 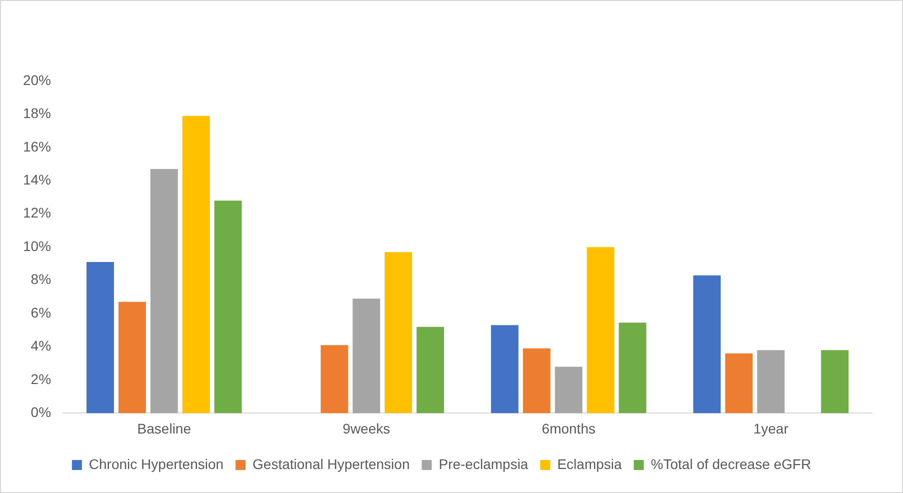 I want to click on legend-label: %Total of decrease eGFR, so click(x=731, y=464).